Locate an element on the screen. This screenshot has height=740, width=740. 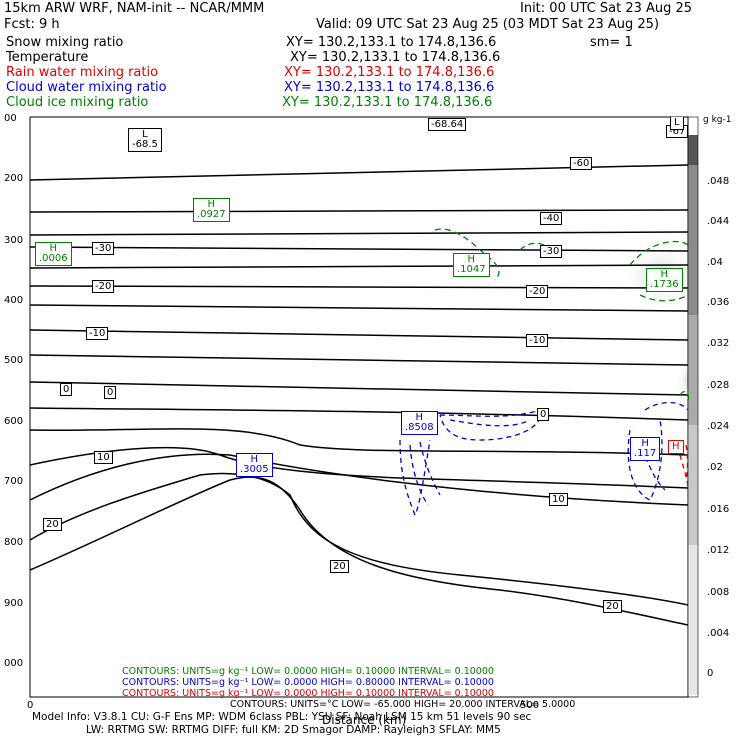
x-tick-label: 0 is located at coordinates (30, 705).